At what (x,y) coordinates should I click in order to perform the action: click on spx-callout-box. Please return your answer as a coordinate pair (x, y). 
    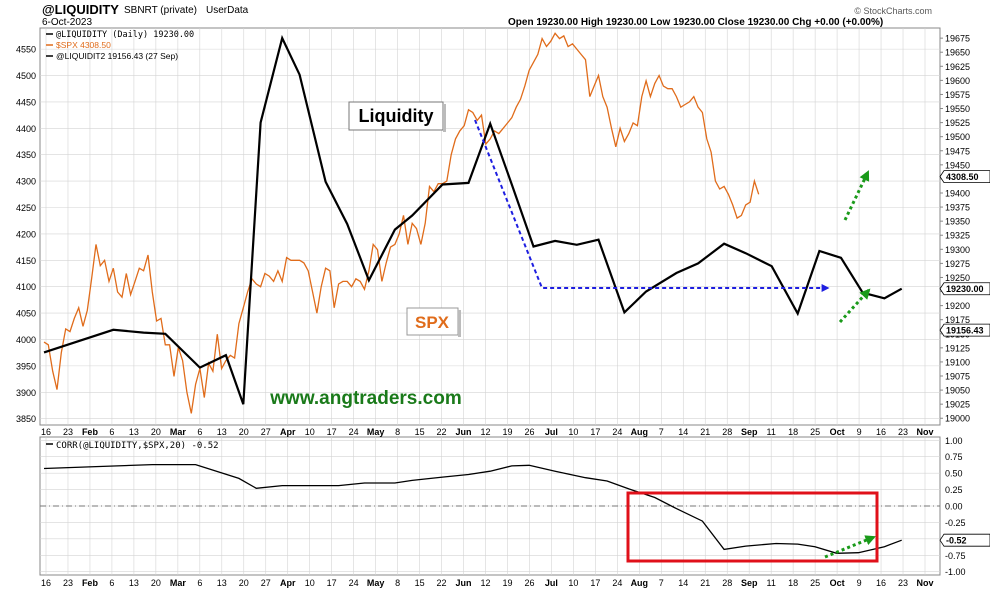
    Looking at the image, I should click on (432, 321).